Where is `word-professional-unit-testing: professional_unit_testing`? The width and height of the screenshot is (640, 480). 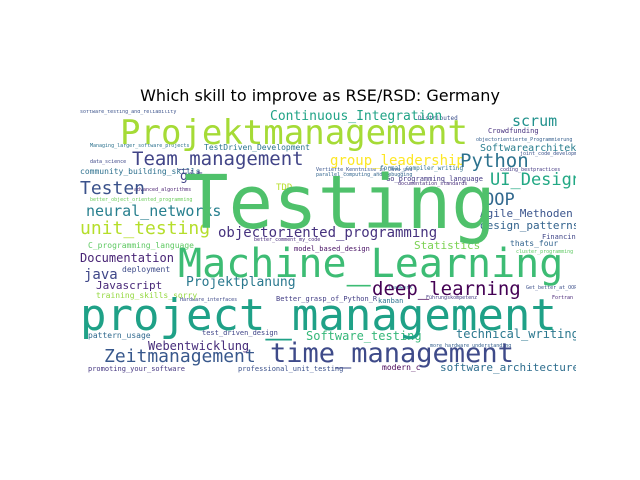 word-professional-unit-testing: professional_unit_testing is located at coordinates (291, 369).